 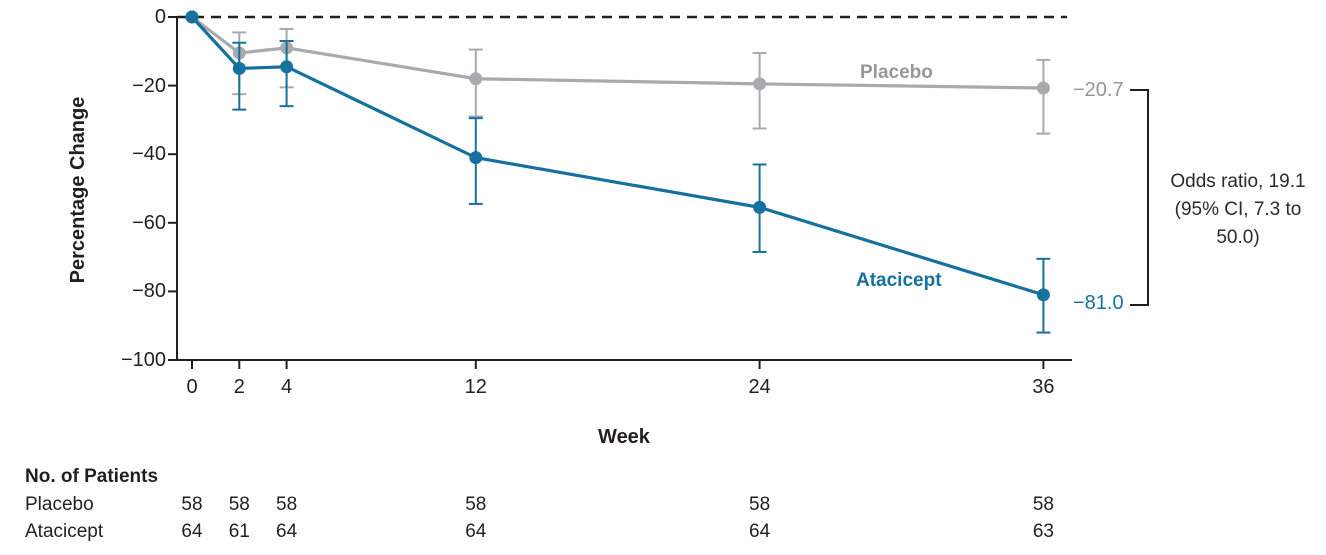 What do you see at coordinates (149, 85) in the screenshot?
I see `y-tick-label: −20` at bounding box center [149, 85].